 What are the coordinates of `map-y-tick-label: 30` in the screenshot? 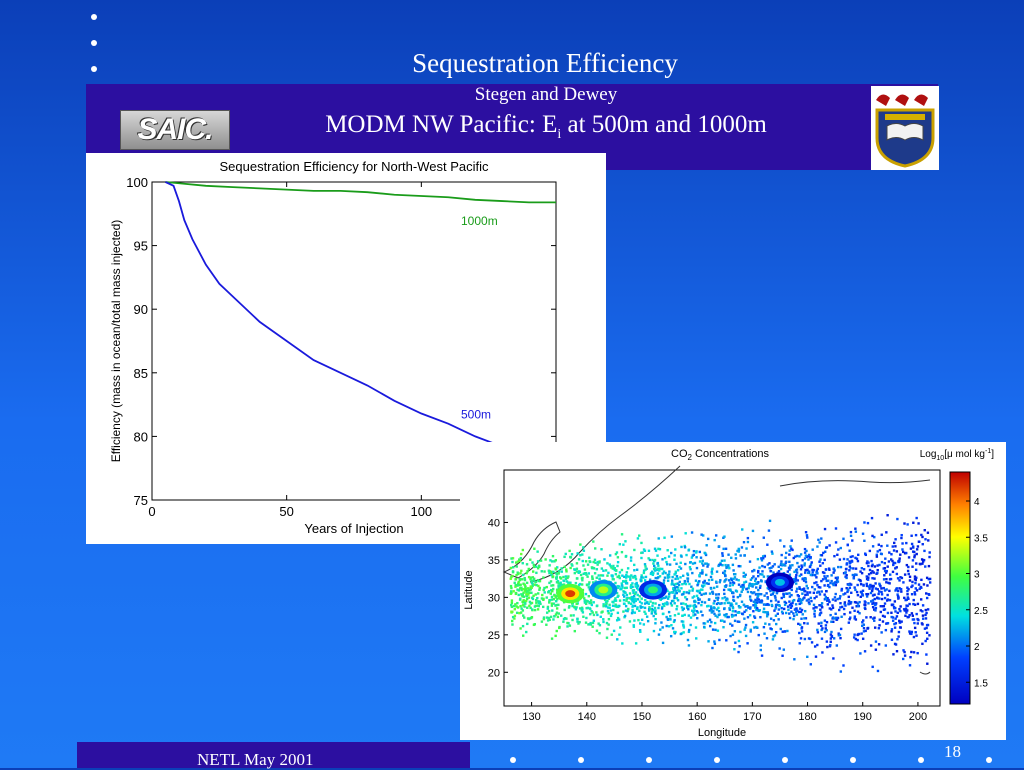 It's located at (494, 598).